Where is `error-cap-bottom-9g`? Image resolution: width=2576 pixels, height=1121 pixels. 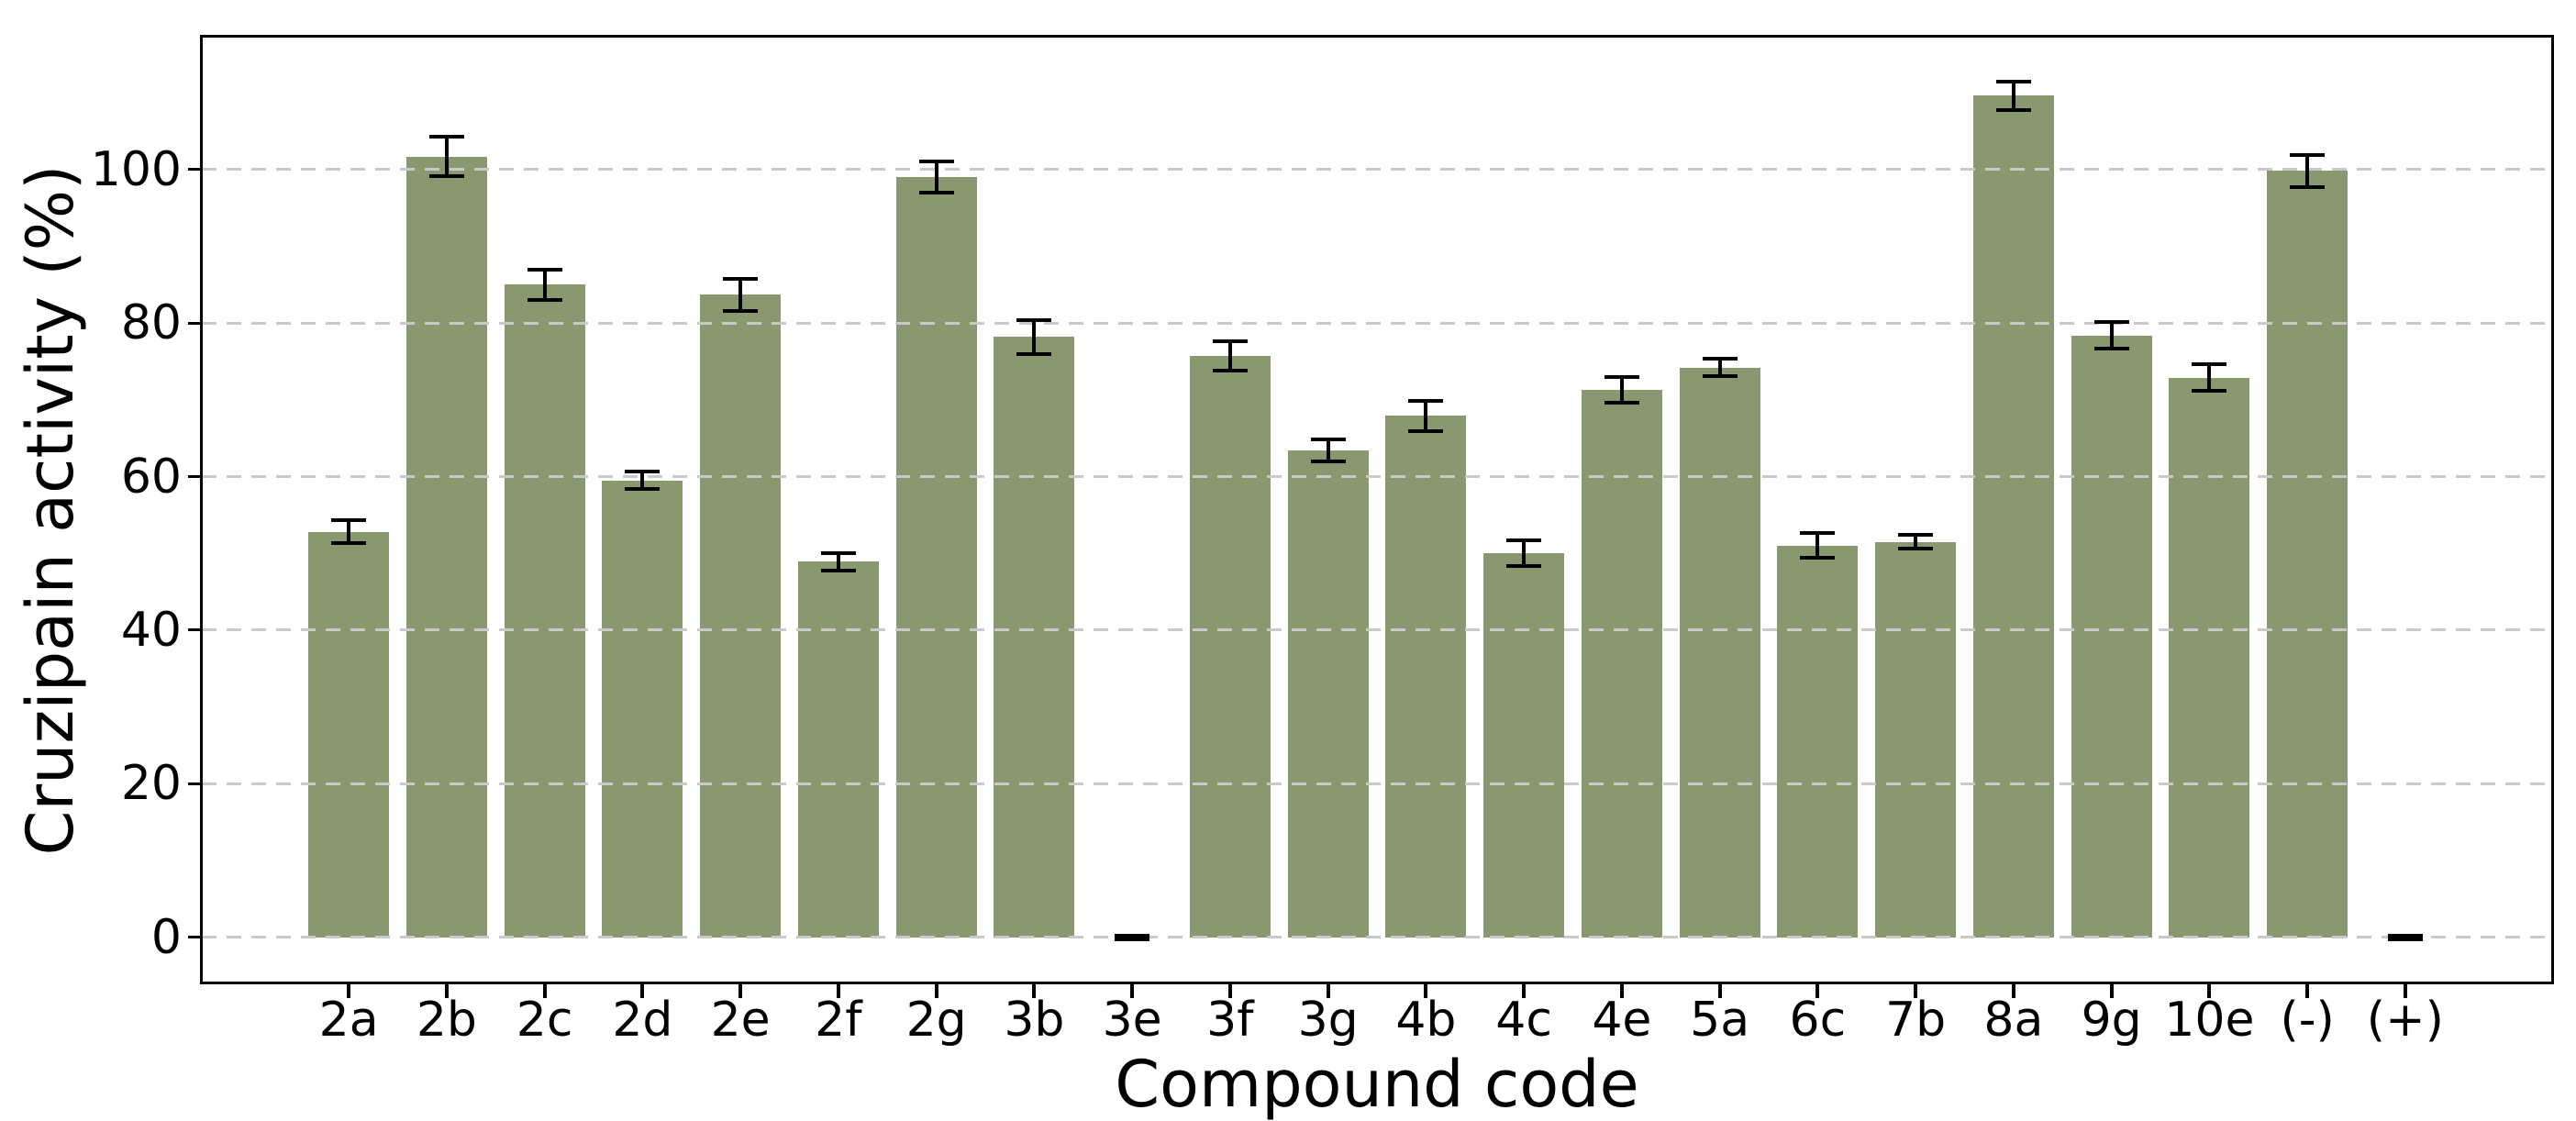 error-cap-bottom-9g is located at coordinates (2111, 348).